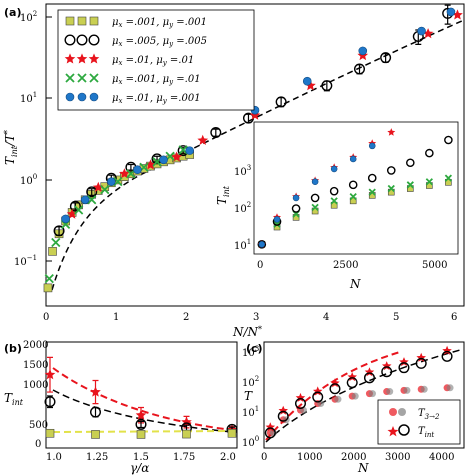 The height and width of the screenshot is (475, 469). I want to click on legend-c-red-dot, so click(393, 412).